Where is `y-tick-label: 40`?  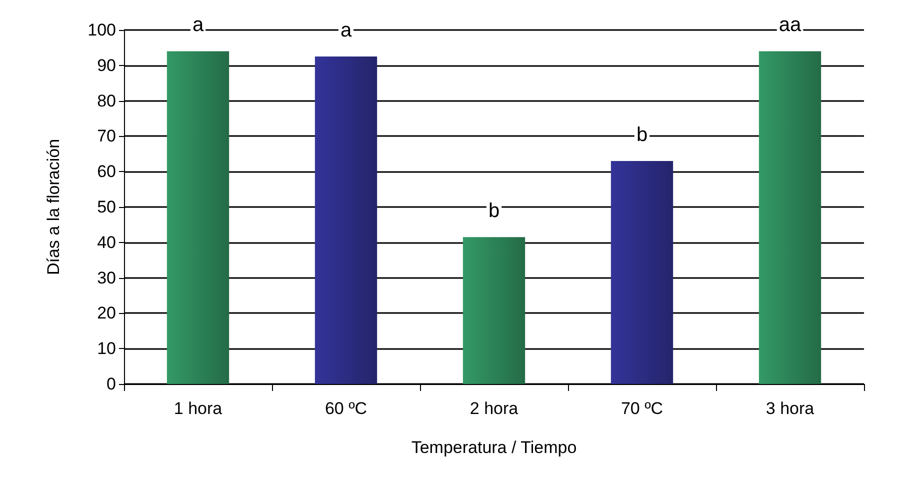 y-tick-label: 40 is located at coordinates (106, 242).